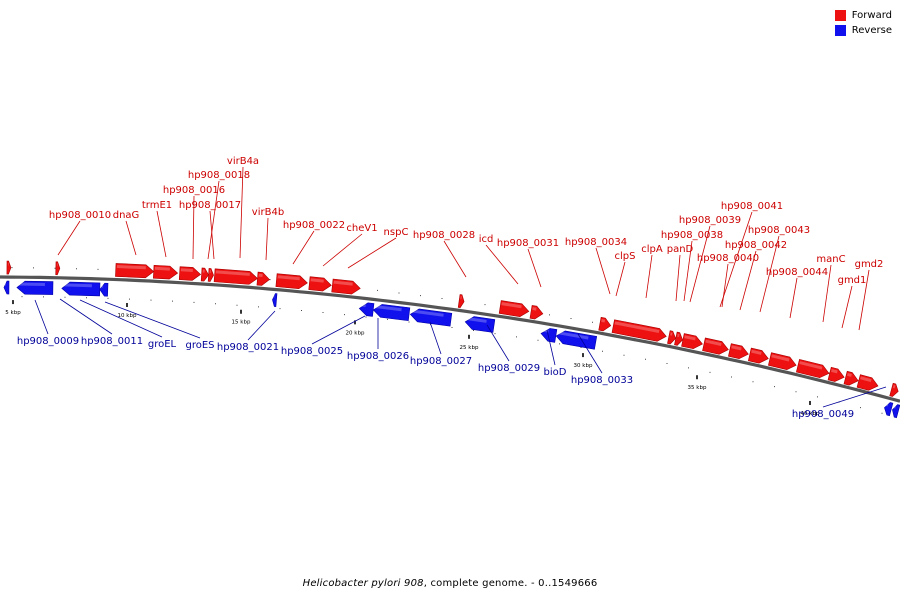  What do you see at coordinates (710, 220) in the screenshot?
I see `forward-gene-label: hp908_0039` at bounding box center [710, 220].